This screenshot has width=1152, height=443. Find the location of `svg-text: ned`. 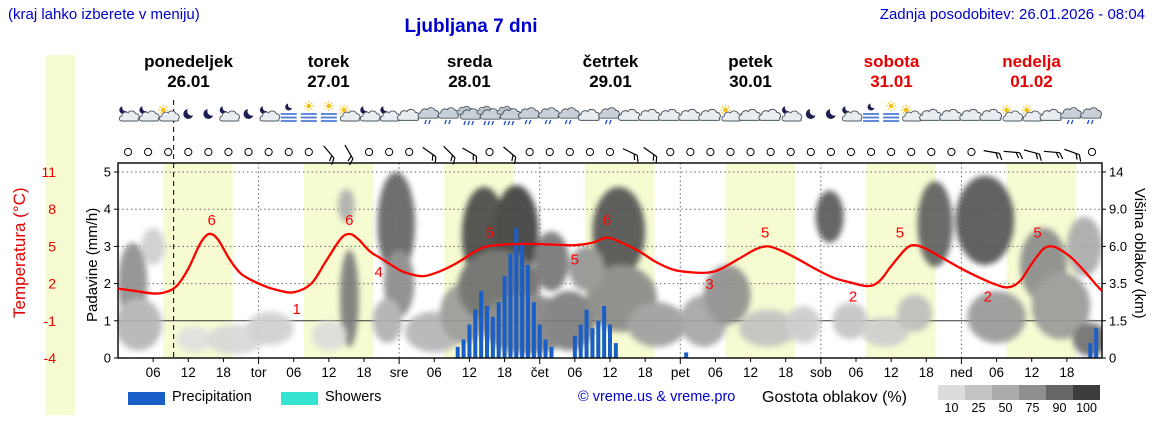

svg-text: ned is located at coordinates (961, 372).